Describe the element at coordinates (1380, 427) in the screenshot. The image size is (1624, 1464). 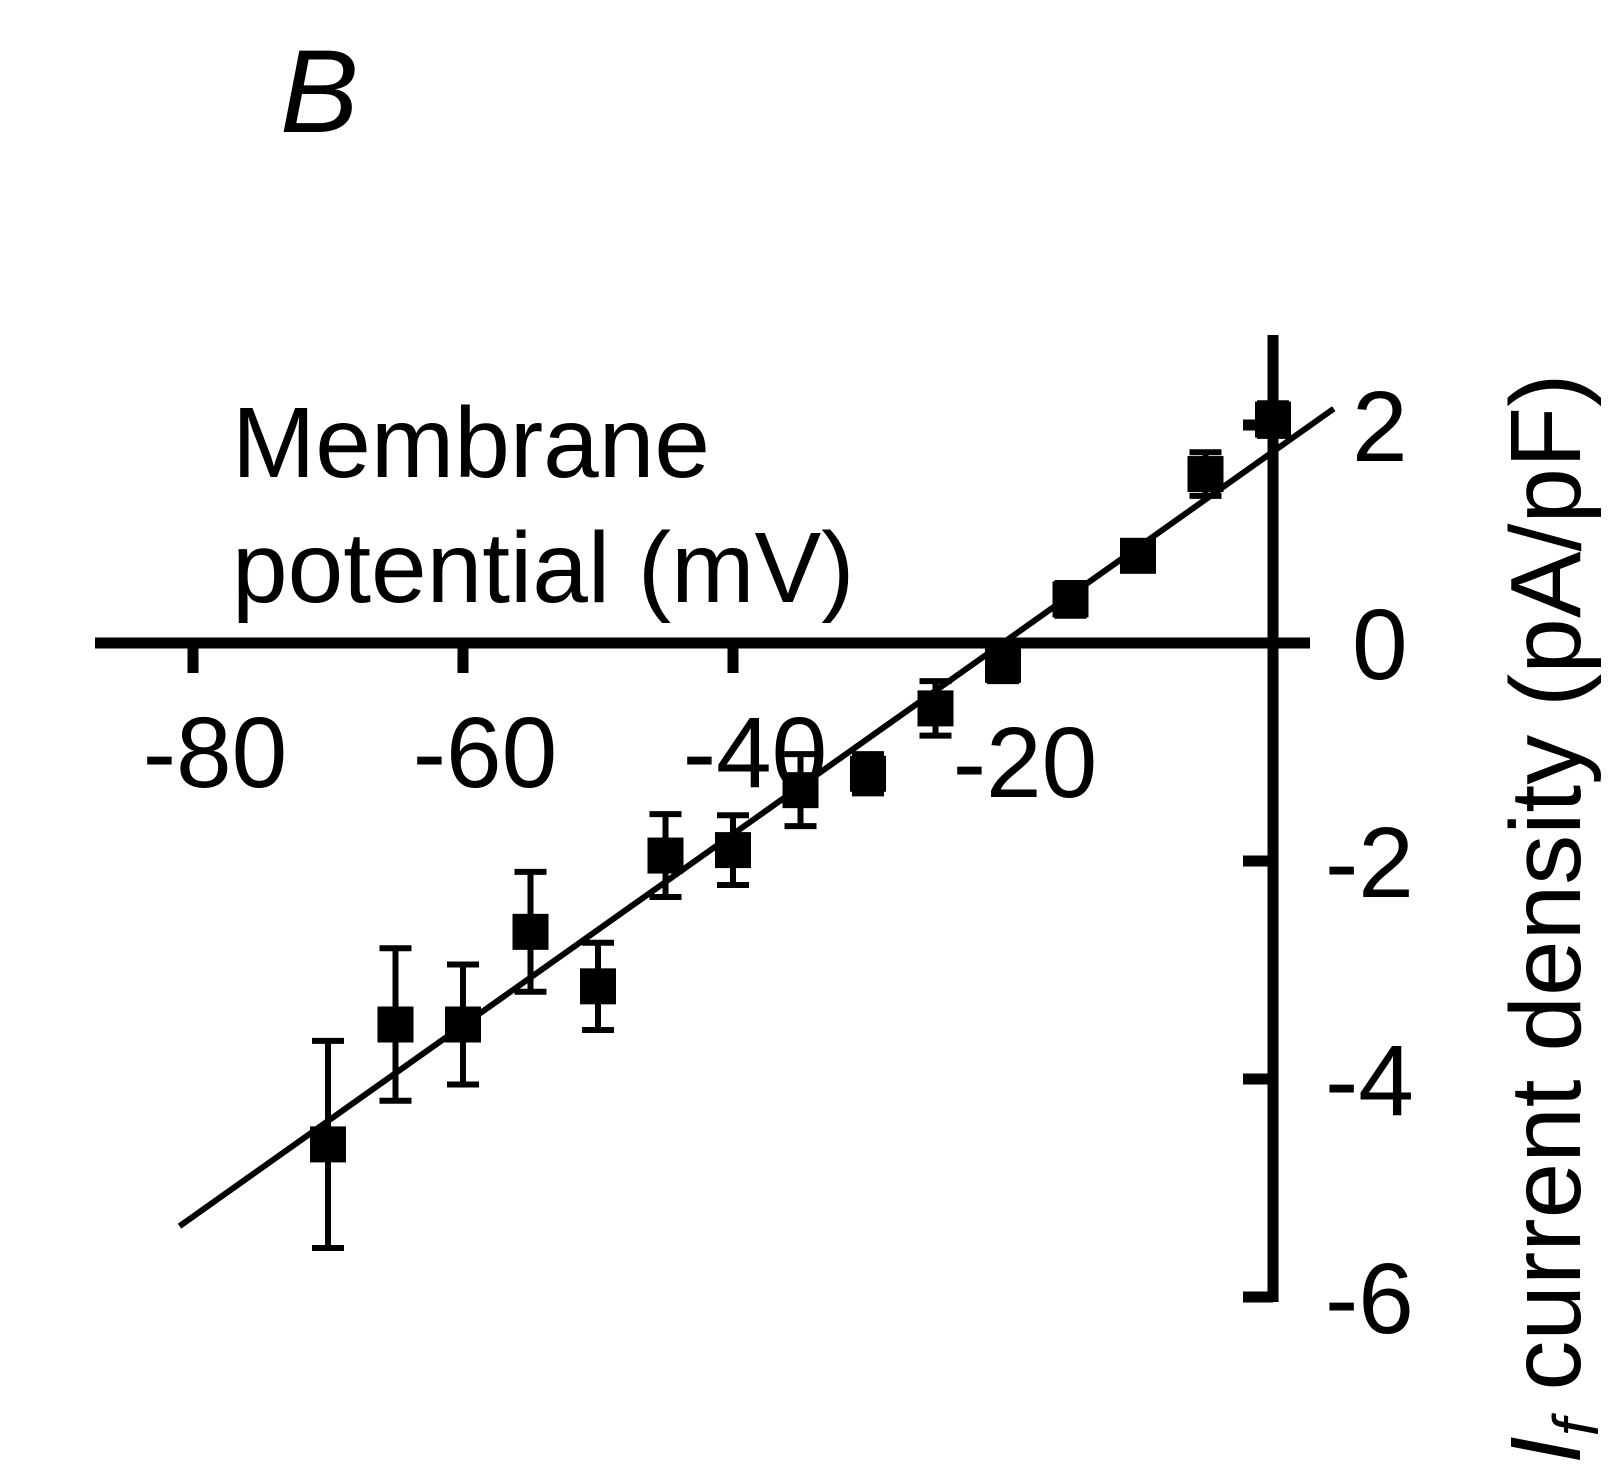
I see `y-tick-label: 2` at that location.